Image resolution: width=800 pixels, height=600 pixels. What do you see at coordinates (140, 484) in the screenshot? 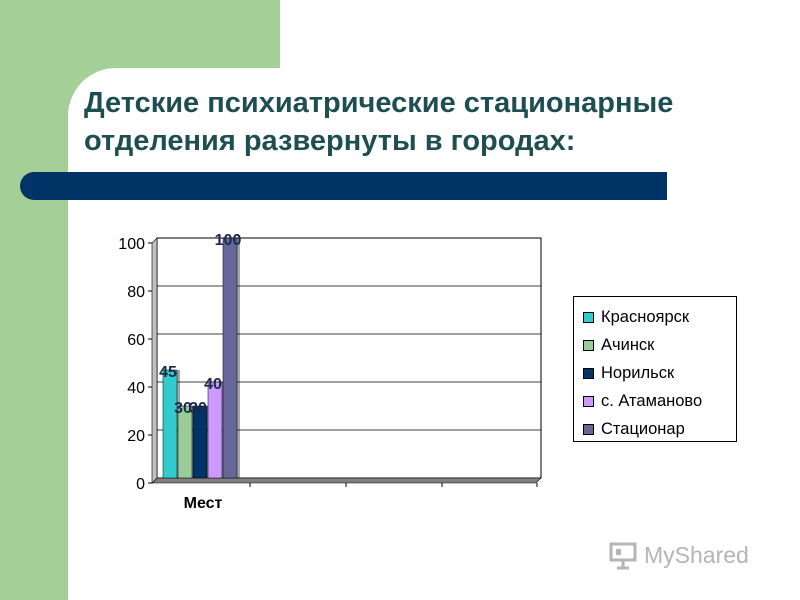
I see `y-tick-label: 0` at bounding box center [140, 484].